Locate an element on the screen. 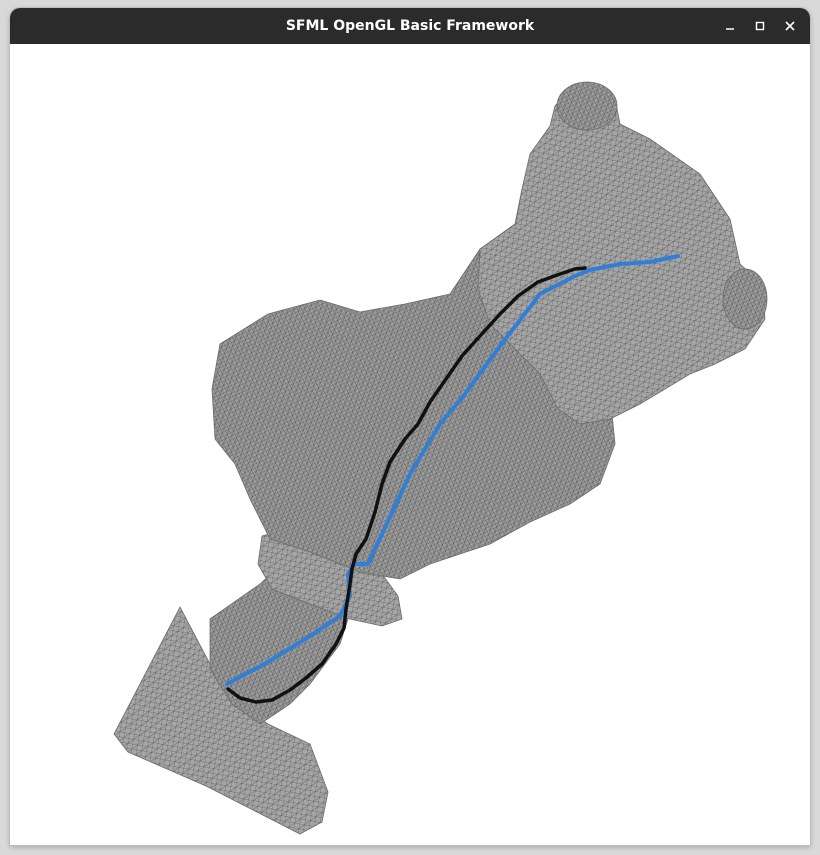 Image resolution: width=820 pixels, height=855 pixels. maximize-icon is located at coordinates (760, 26).